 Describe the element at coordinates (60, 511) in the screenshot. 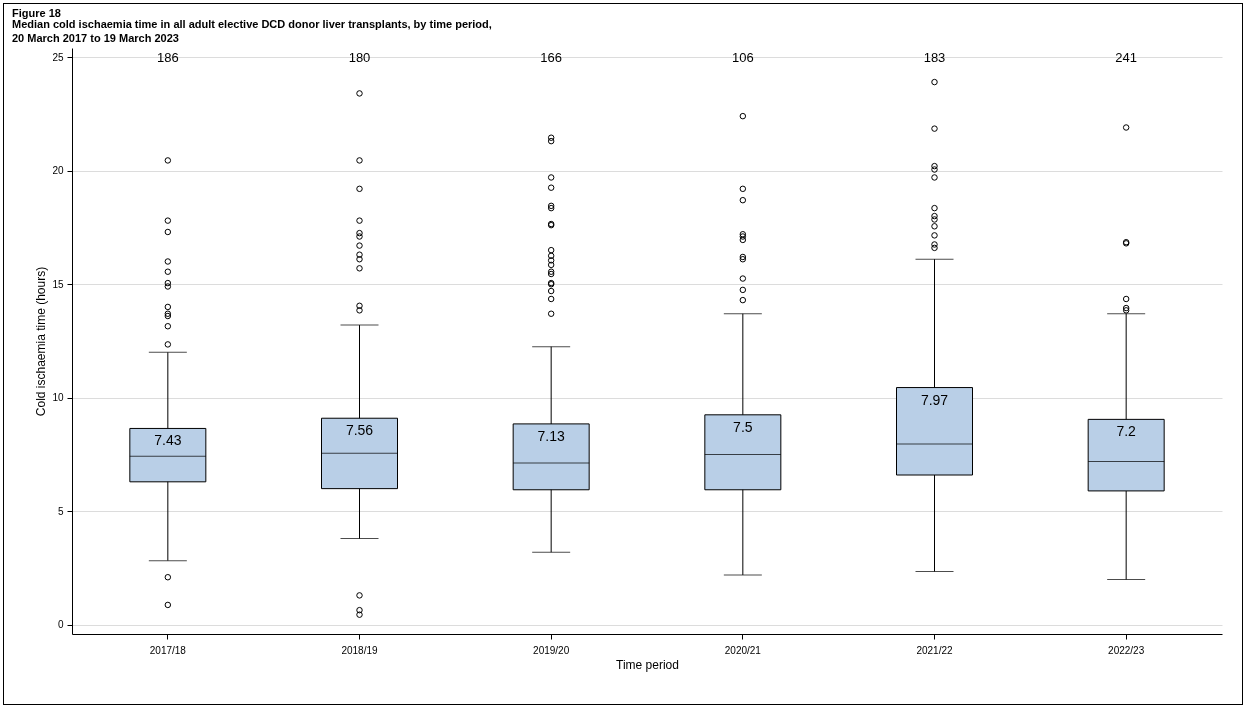

I see `y-tick-label: 5` at that location.